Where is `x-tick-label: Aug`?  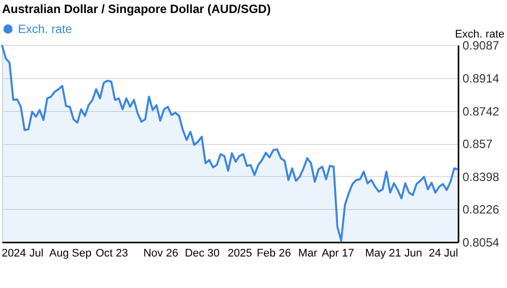 x-tick-label: Aug is located at coordinates (59, 254).